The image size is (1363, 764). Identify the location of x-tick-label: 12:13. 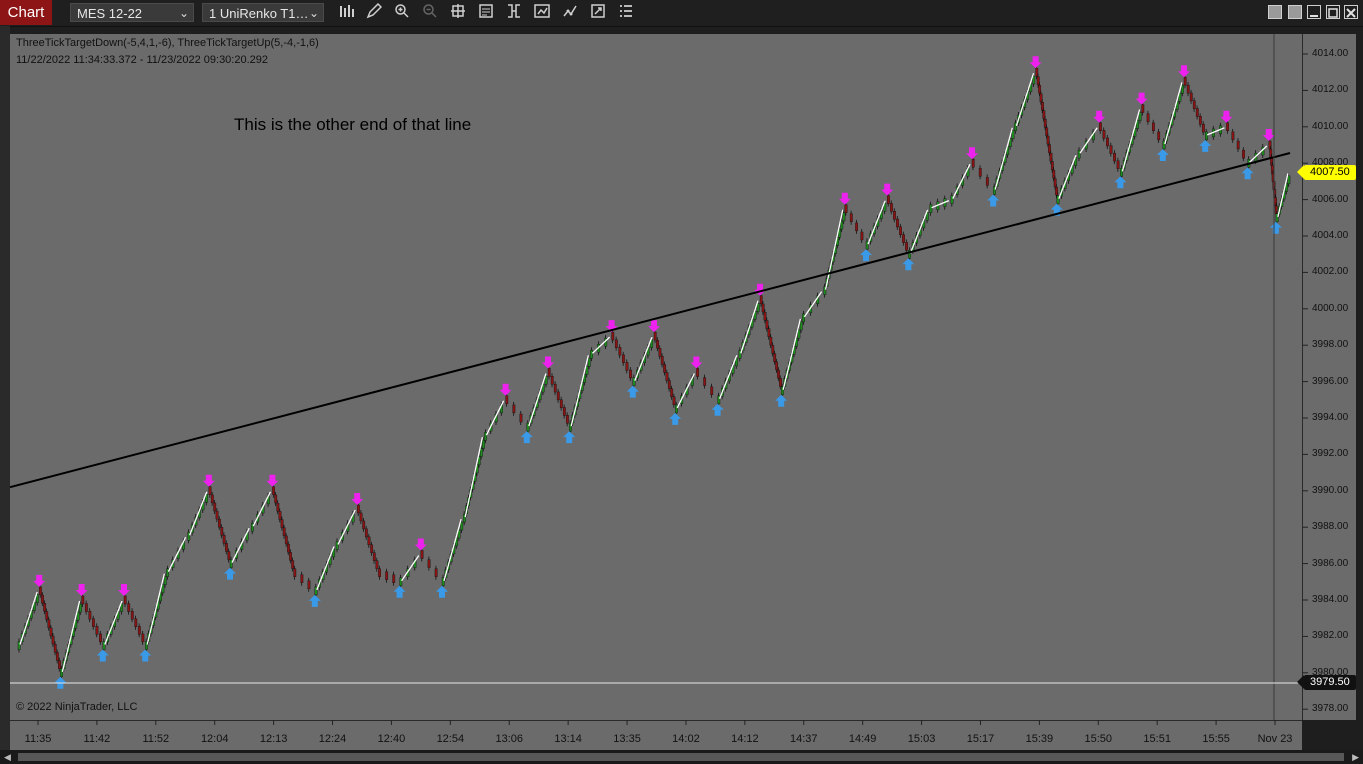
(273, 739).